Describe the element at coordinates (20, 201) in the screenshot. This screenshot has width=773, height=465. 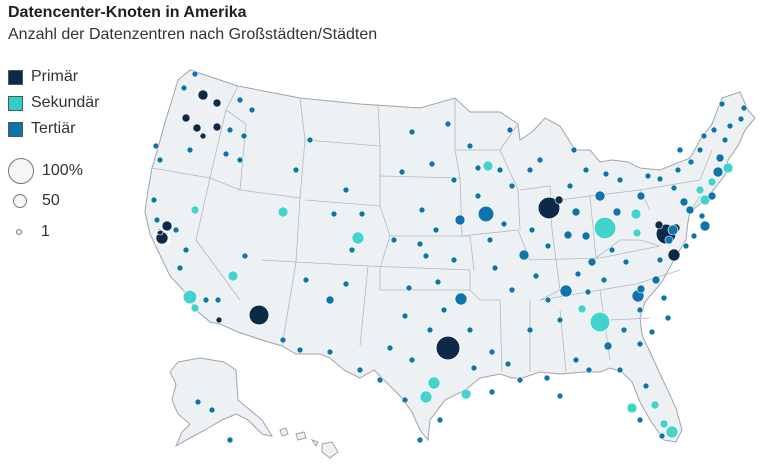
I see `size-circle-medium` at that location.